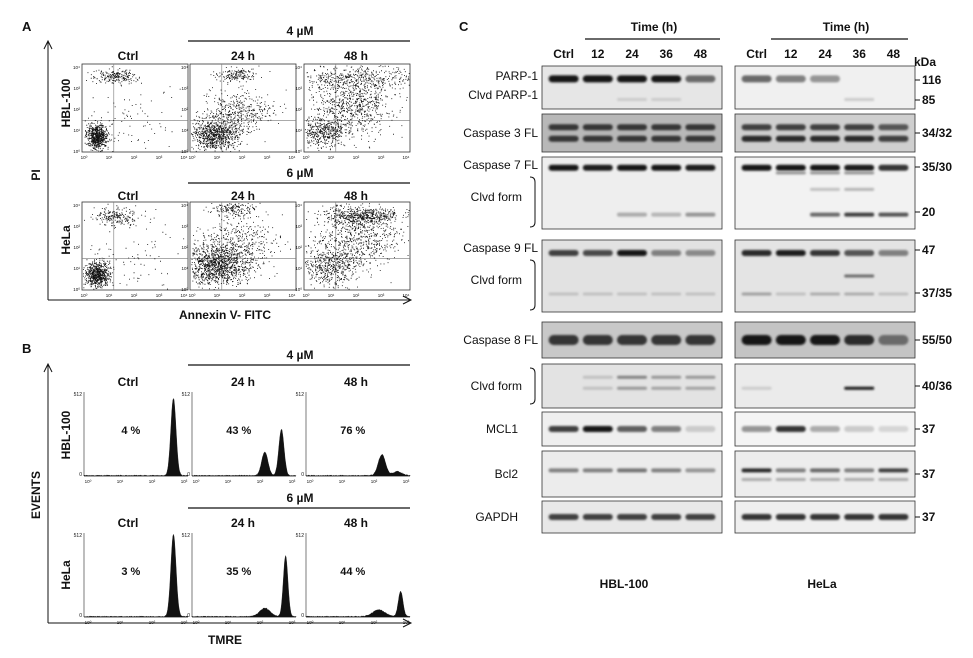  I want to click on hist-percentage: 35 %, so click(238, 572).